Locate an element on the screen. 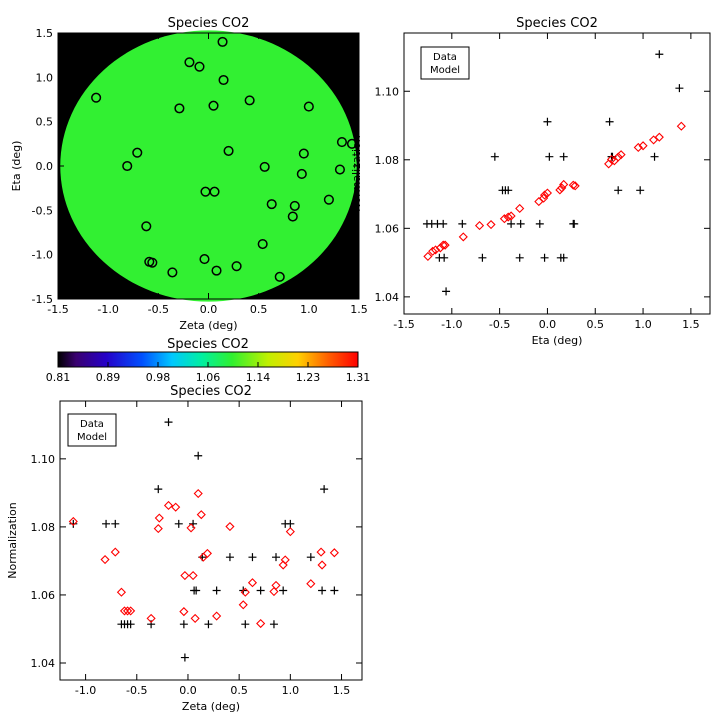  y-axis-label: Normalization is located at coordinates (356, 173).